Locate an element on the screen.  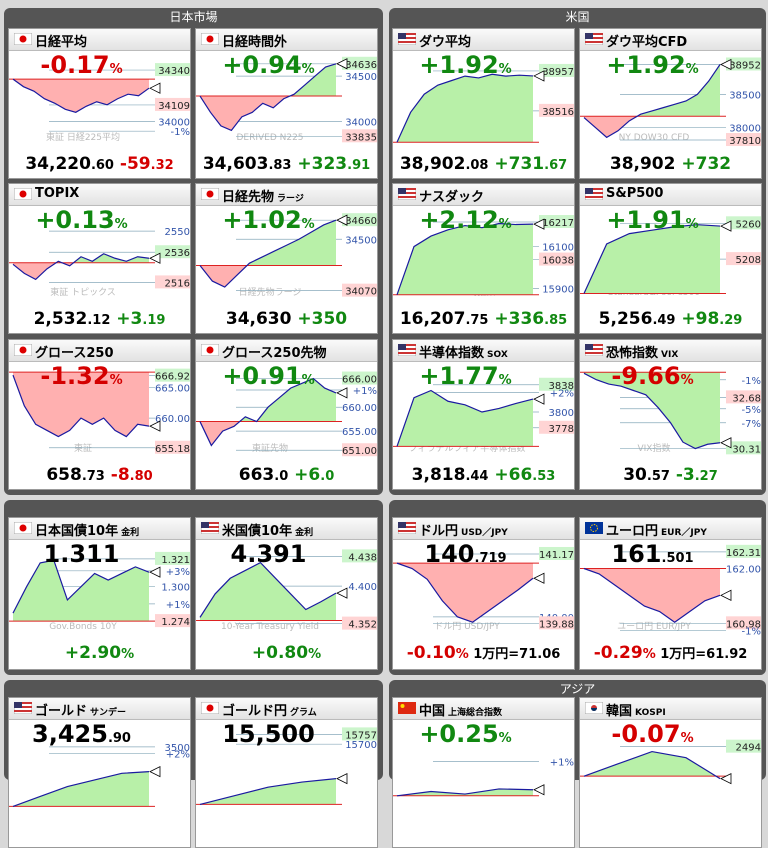
card-header: TOPIX is located at coordinates (99, 195).